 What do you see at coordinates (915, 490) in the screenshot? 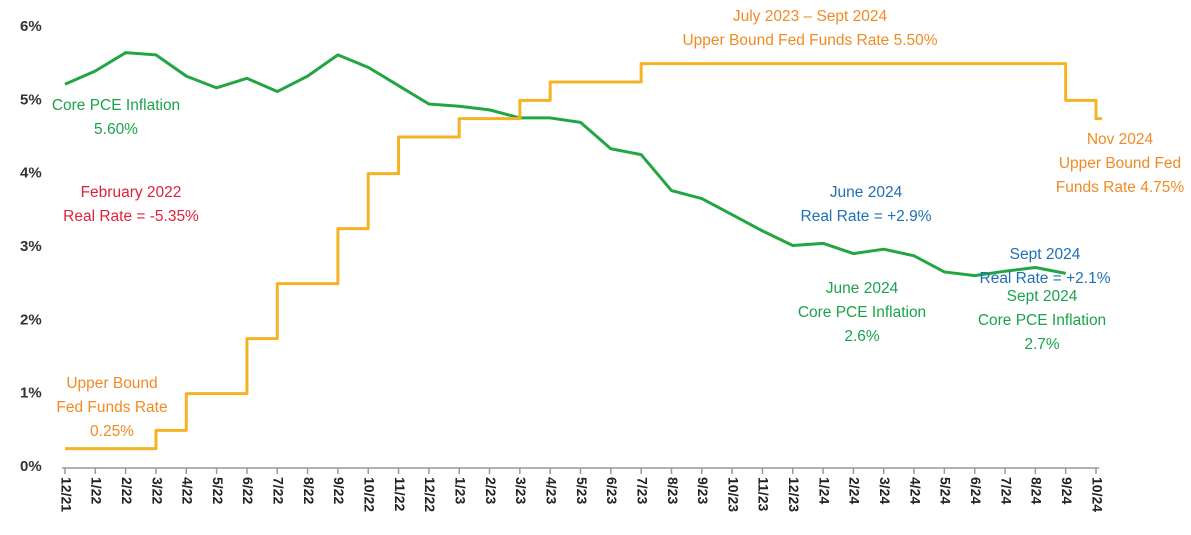
I see `x-tick-label: 4/24` at bounding box center [915, 490].